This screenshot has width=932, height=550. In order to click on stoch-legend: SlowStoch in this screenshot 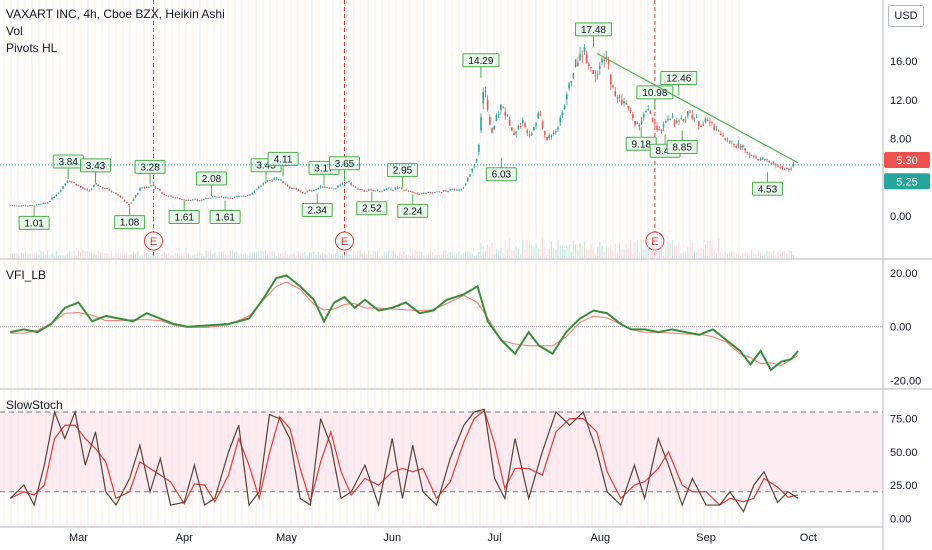, I will do `click(34, 405)`.